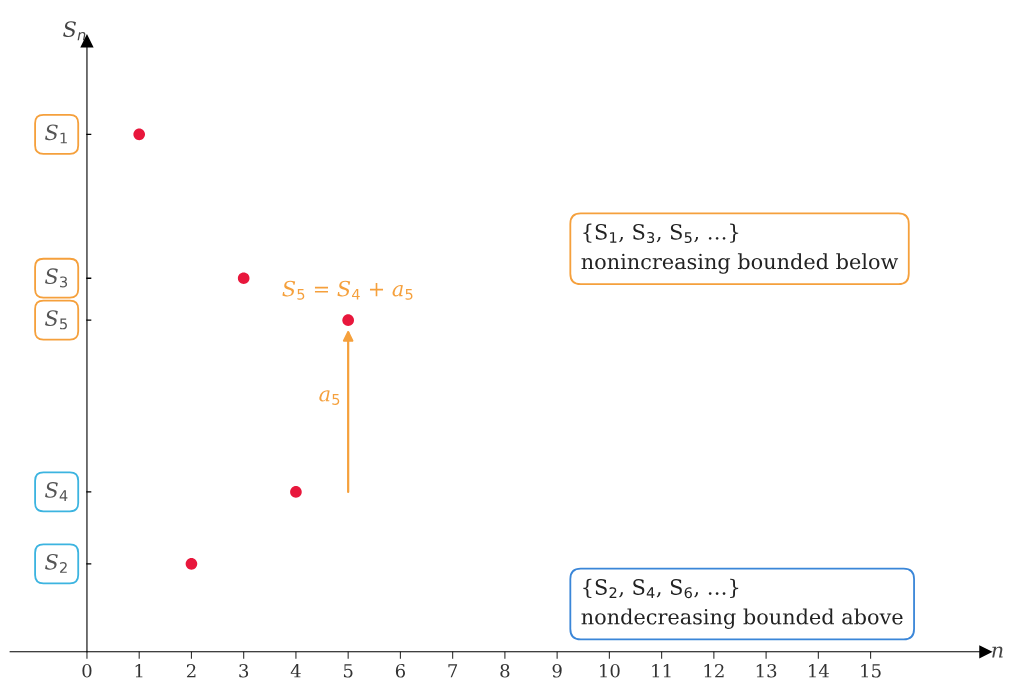 The image size is (1016, 687). Describe the element at coordinates (742, 603) in the screenshot. I see `annotation: {S$_{2}$, S$_{4}$, S$_{6}$, …} nondecreasing bounded above` at that location.